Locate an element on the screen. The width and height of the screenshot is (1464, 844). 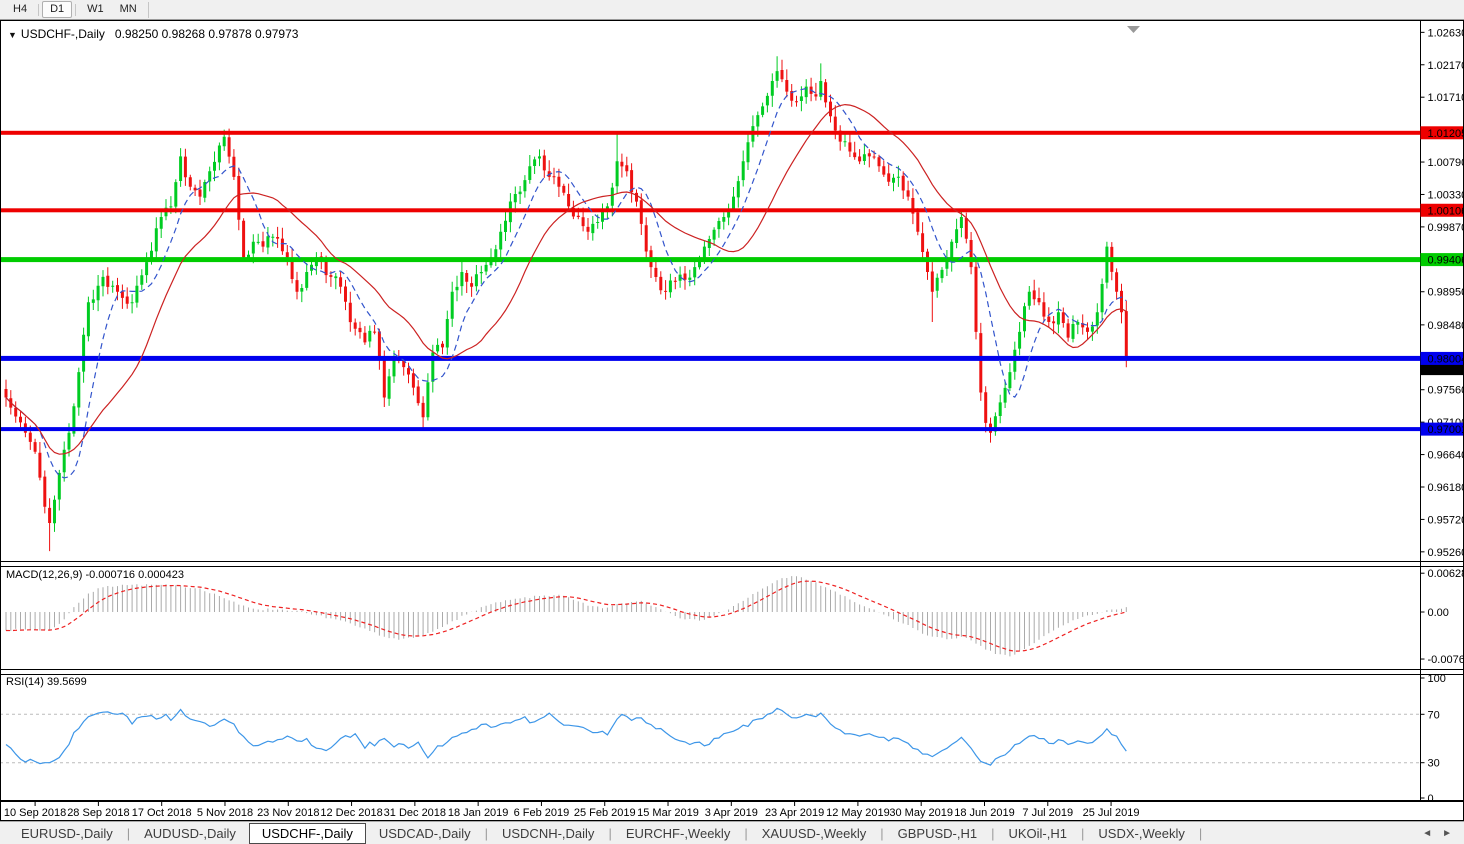
price-axis-tick: 1.02170 is located at coordinates (1446, 66).